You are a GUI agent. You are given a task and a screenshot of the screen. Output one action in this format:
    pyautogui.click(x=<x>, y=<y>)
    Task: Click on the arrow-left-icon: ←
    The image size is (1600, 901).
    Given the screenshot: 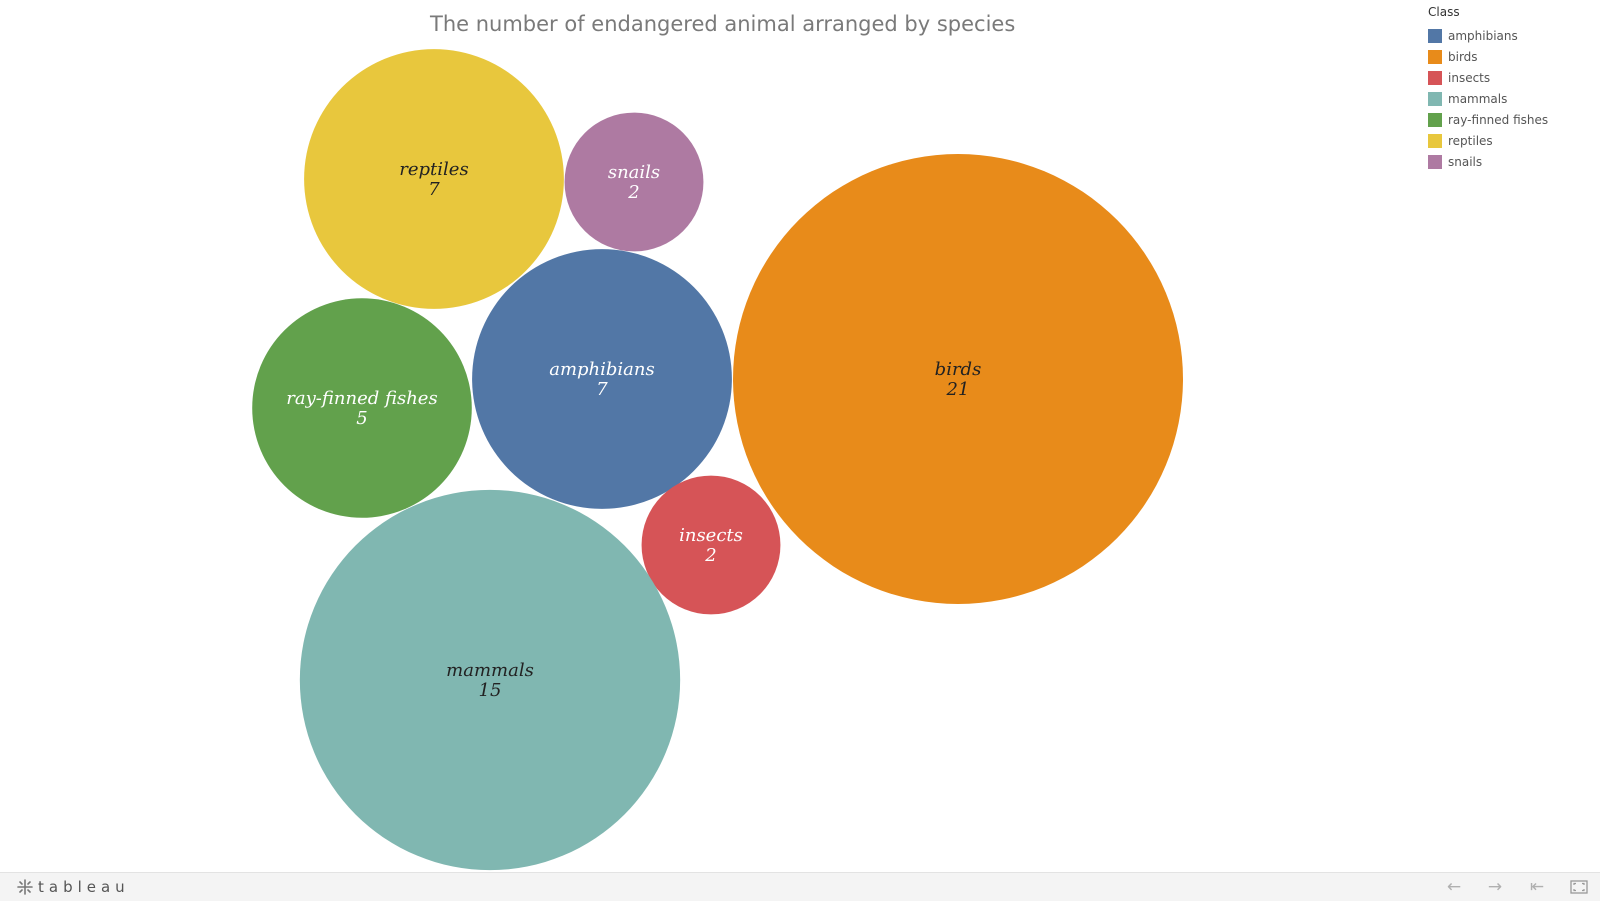 What is the action you would take?
    pyautogui.click(x=1454, y=887)
    